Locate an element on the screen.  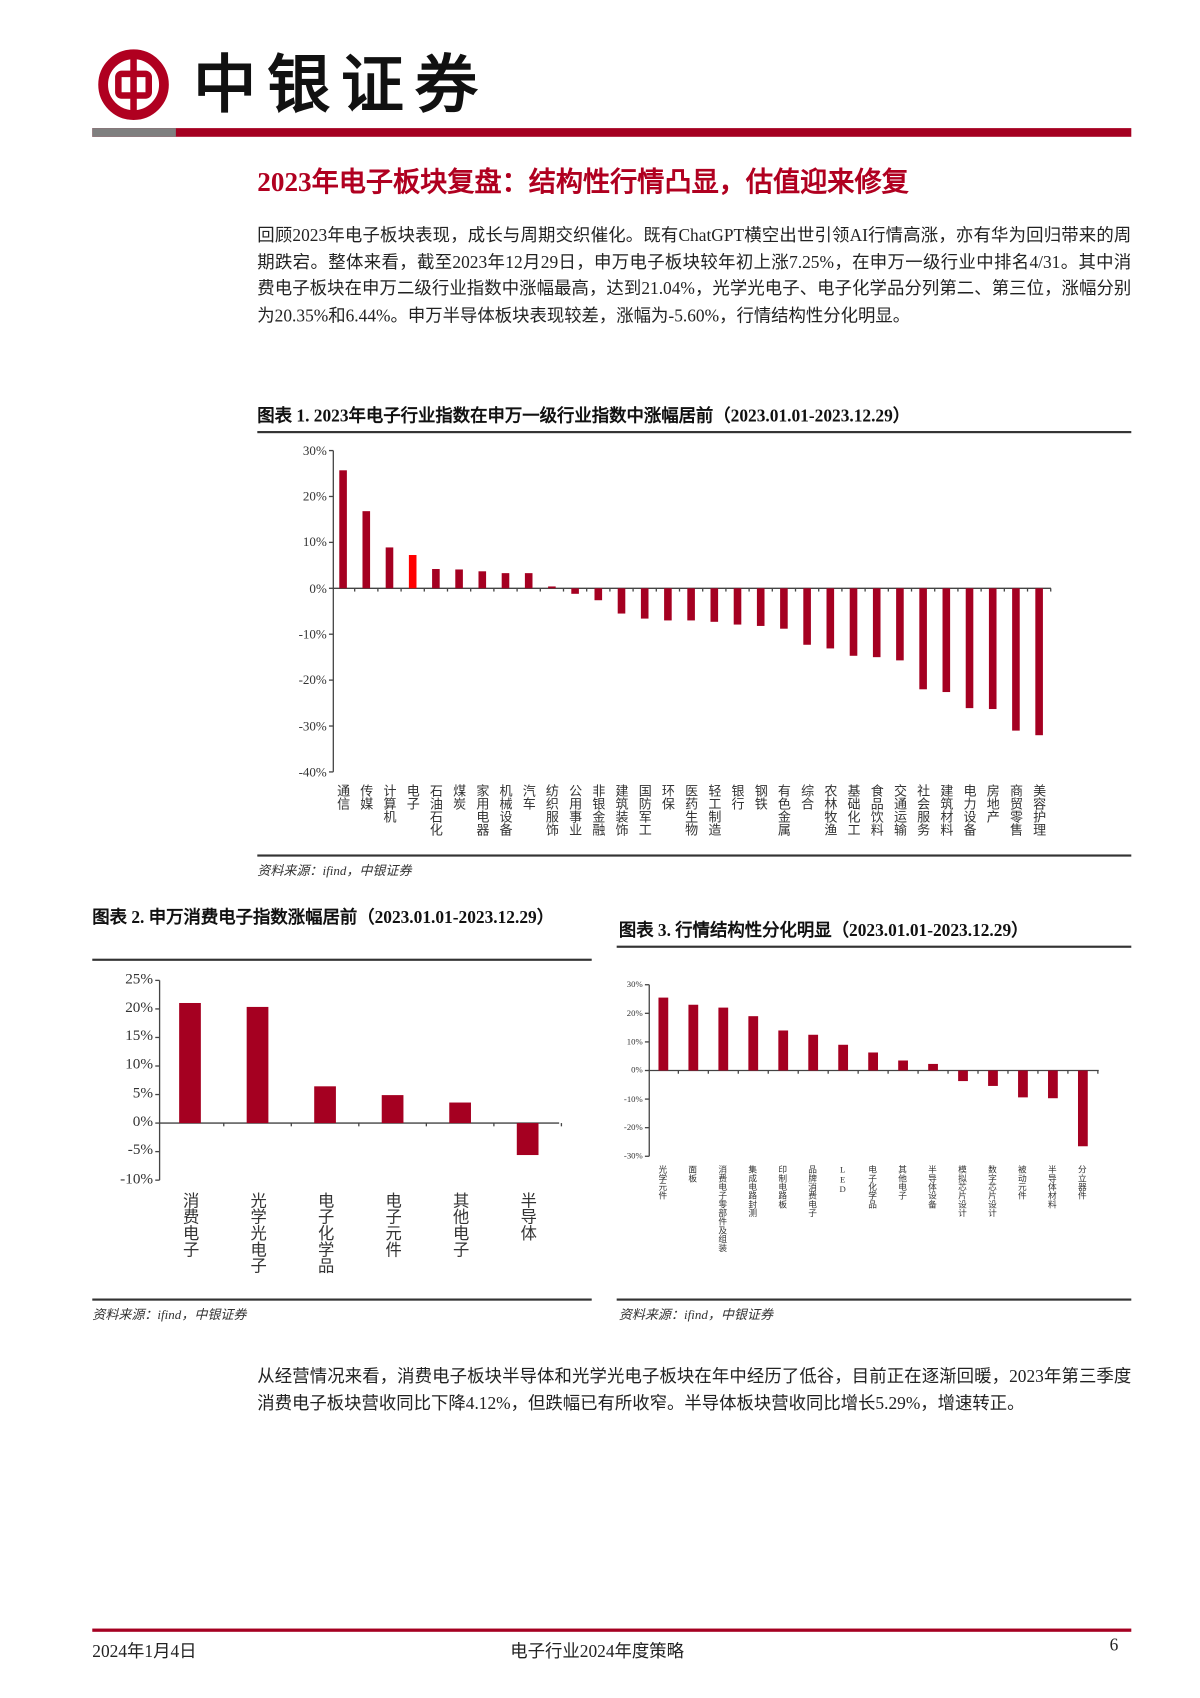
category-label: LED is located at coordinates (842, 1179).